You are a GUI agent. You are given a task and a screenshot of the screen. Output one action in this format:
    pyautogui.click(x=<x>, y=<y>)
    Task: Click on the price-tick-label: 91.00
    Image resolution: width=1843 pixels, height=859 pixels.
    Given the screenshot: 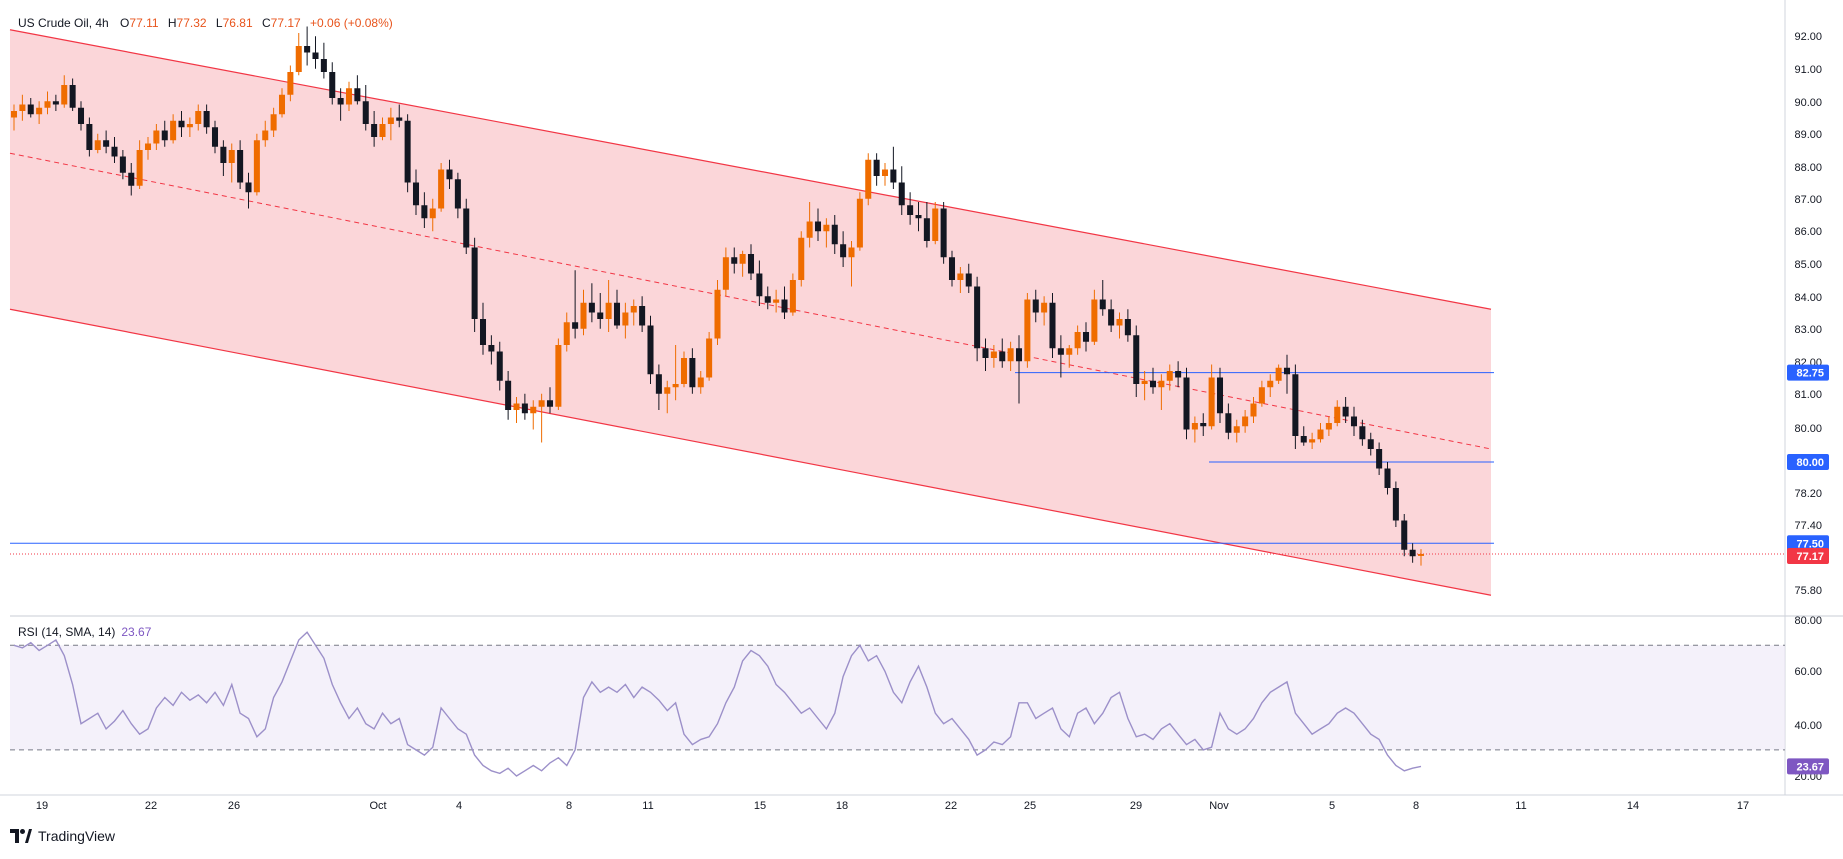 What is the action you would take?
    pyautogui.click(x=1808, y=70)
    